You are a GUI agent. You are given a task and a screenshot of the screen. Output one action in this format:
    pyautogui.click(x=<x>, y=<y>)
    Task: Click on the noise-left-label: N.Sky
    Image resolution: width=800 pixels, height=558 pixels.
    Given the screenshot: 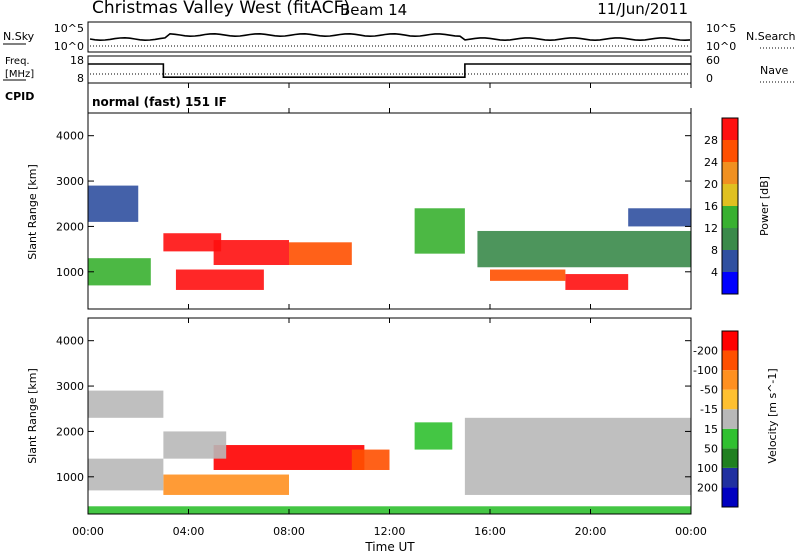 What is the action you would take?
    pyautogui.click(x=19, y=36)
    